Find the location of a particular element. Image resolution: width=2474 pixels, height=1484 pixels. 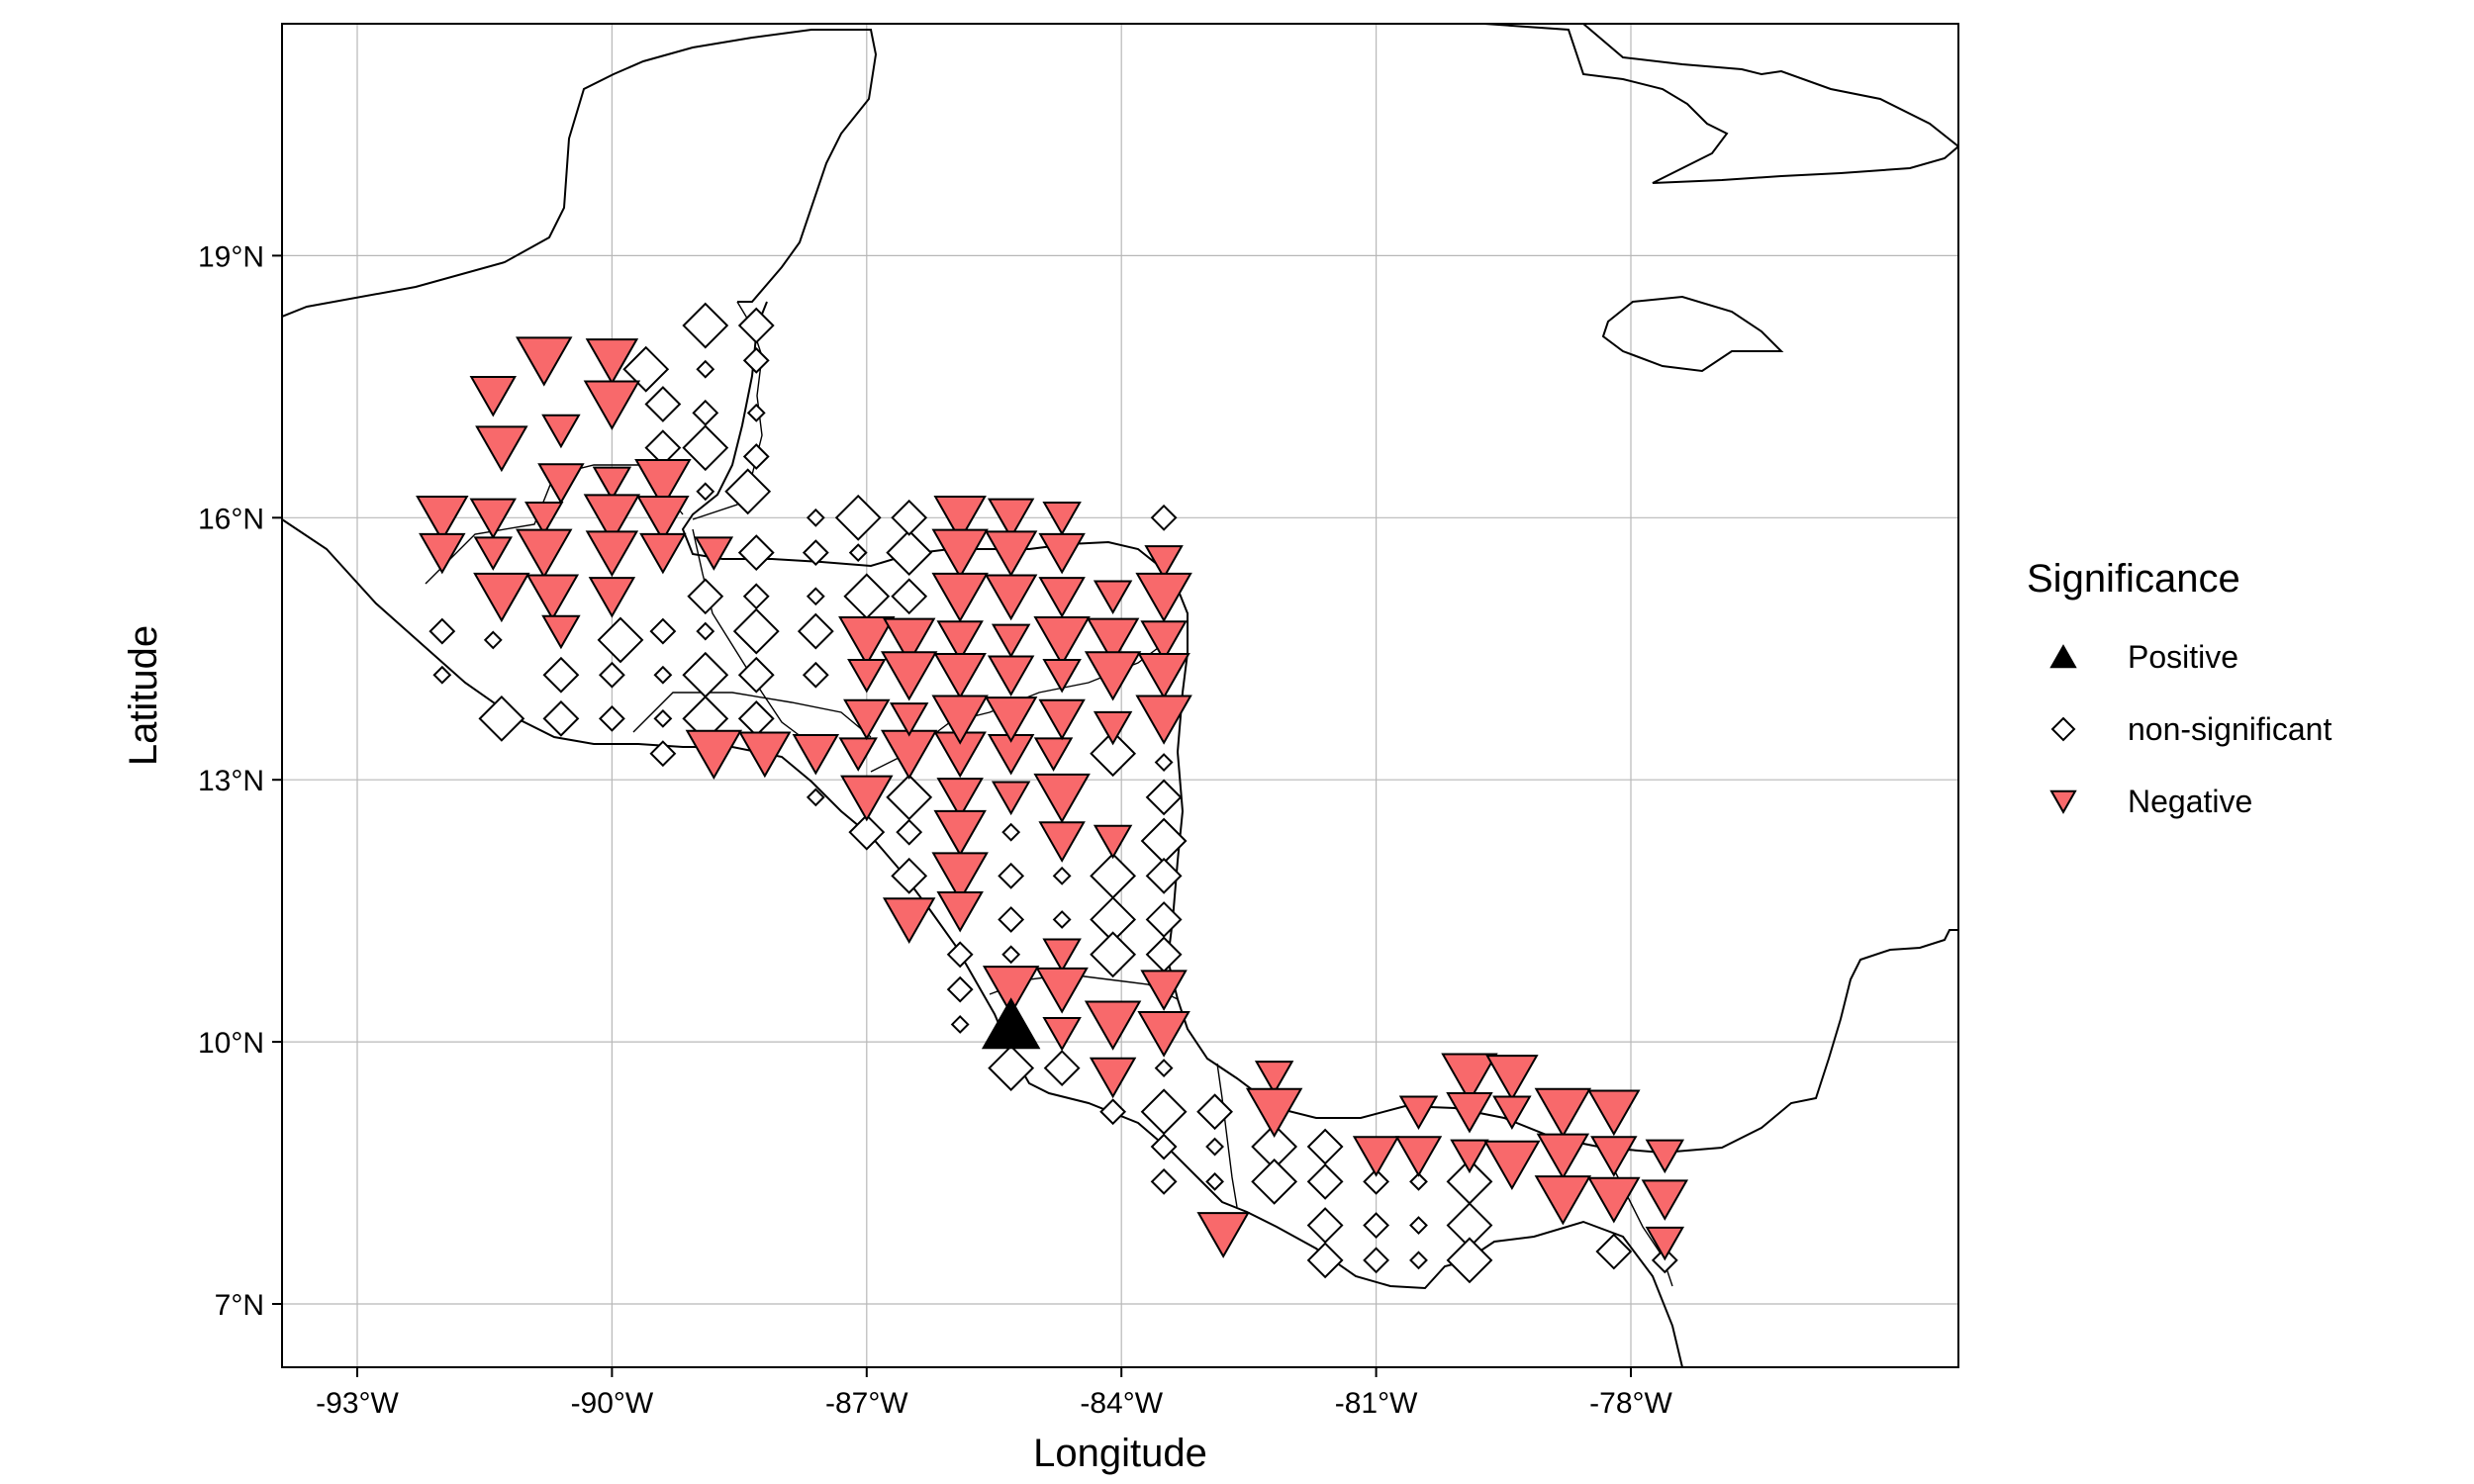

legend-title: Significance is located at coordinates (2133, 579).